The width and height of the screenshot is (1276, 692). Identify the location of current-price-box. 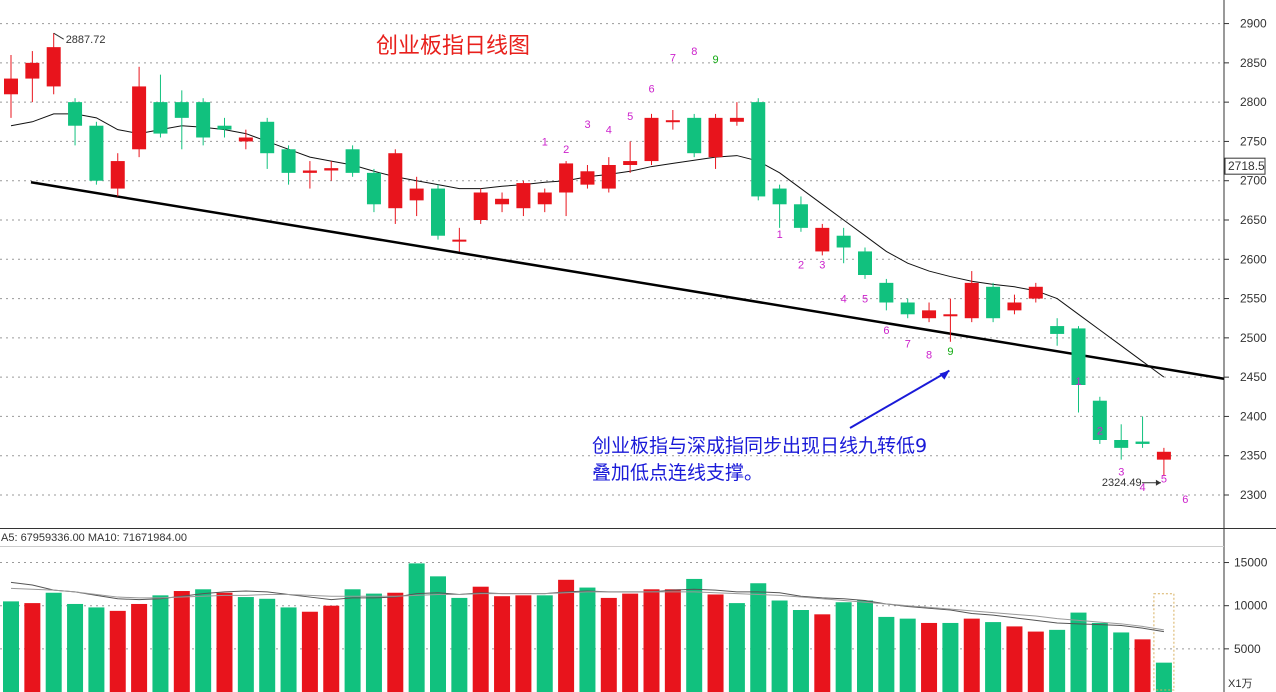
(1245, 166).